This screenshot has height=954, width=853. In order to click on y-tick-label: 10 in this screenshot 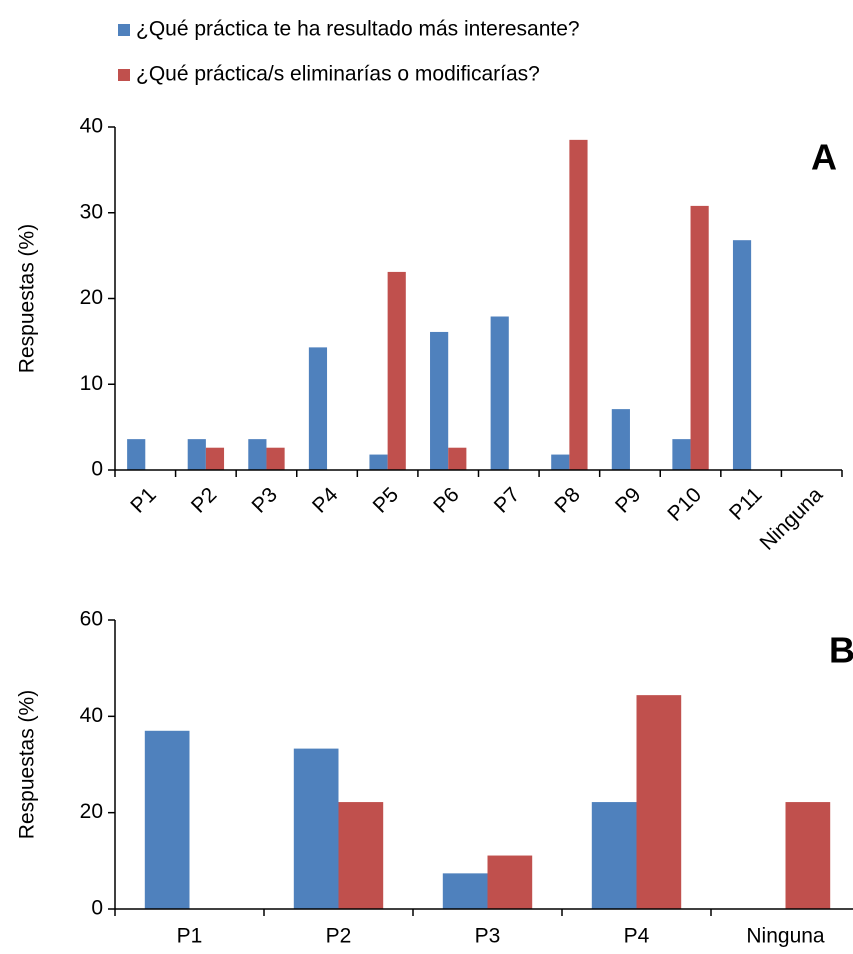, I will do `click(91, 383)`.